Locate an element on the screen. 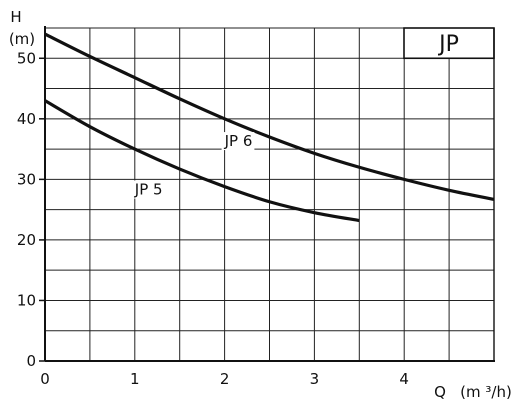  badge-box is located at coordinates (449, 43).